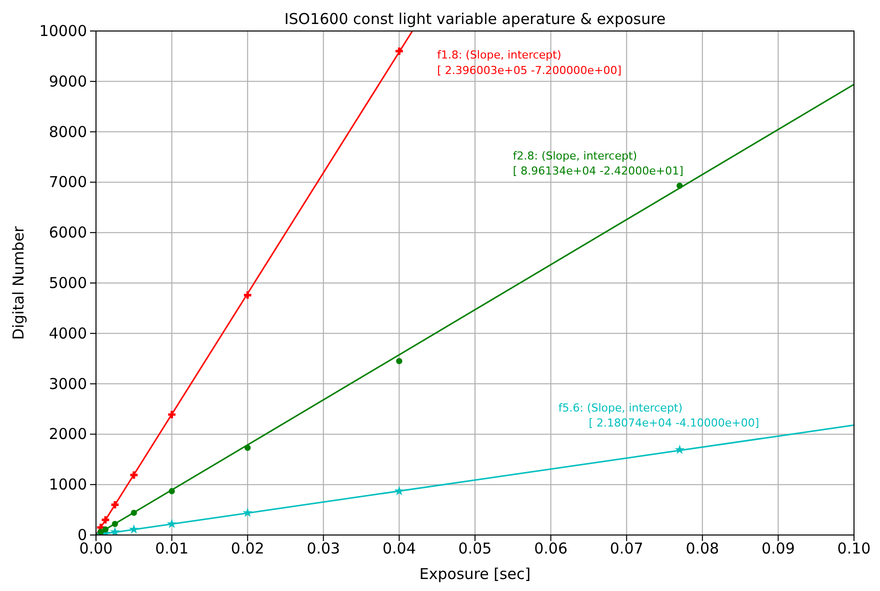 The width and height of the screenshot is (880, 591). I want to click on annotation: [ 8.96134e+04 -2.42000e+01], so click(598, 171).